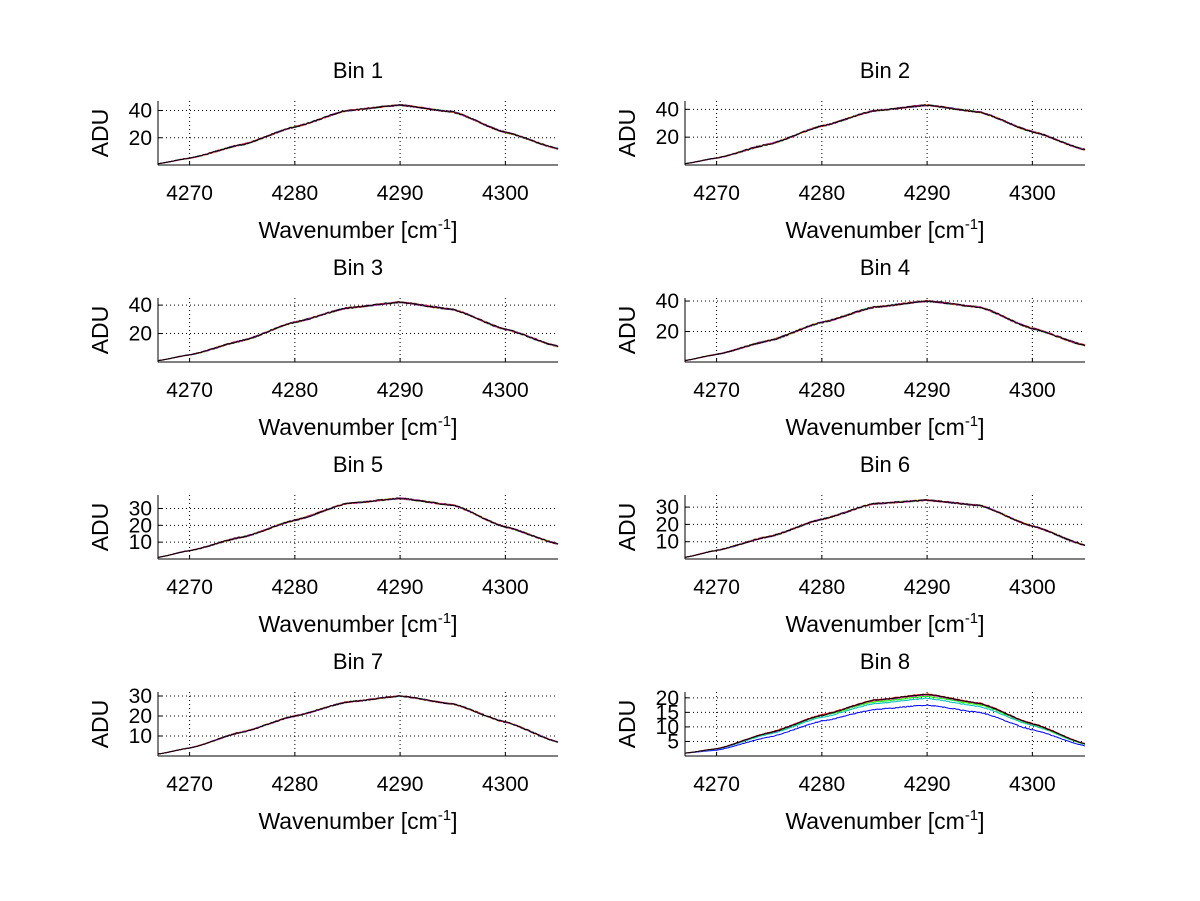  What do you see at coordinates (667, 712) in the screenshot?
I see `y-tick-label: 15` at bounding box center [667, 712].